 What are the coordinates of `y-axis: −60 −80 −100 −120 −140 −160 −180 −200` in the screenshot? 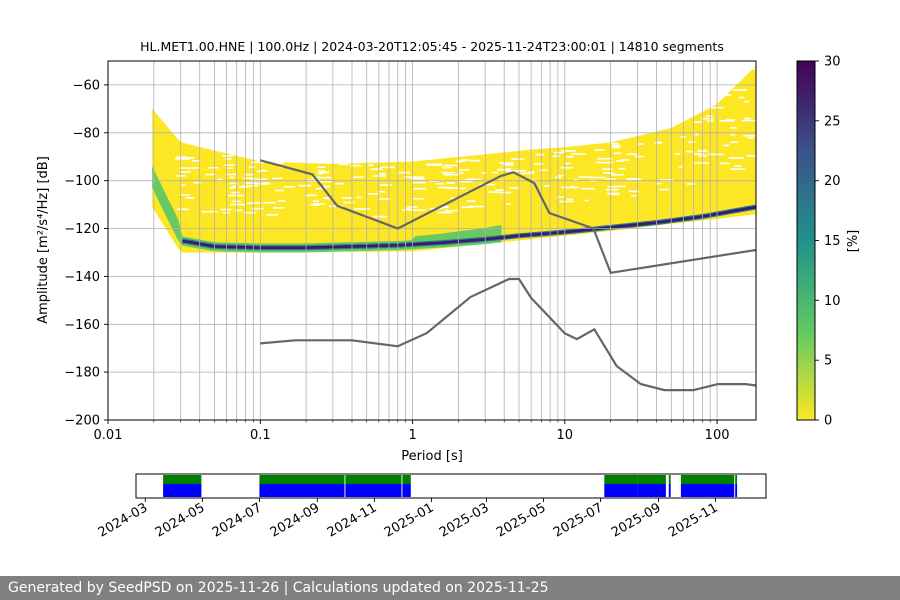 It's located at (86, 253).